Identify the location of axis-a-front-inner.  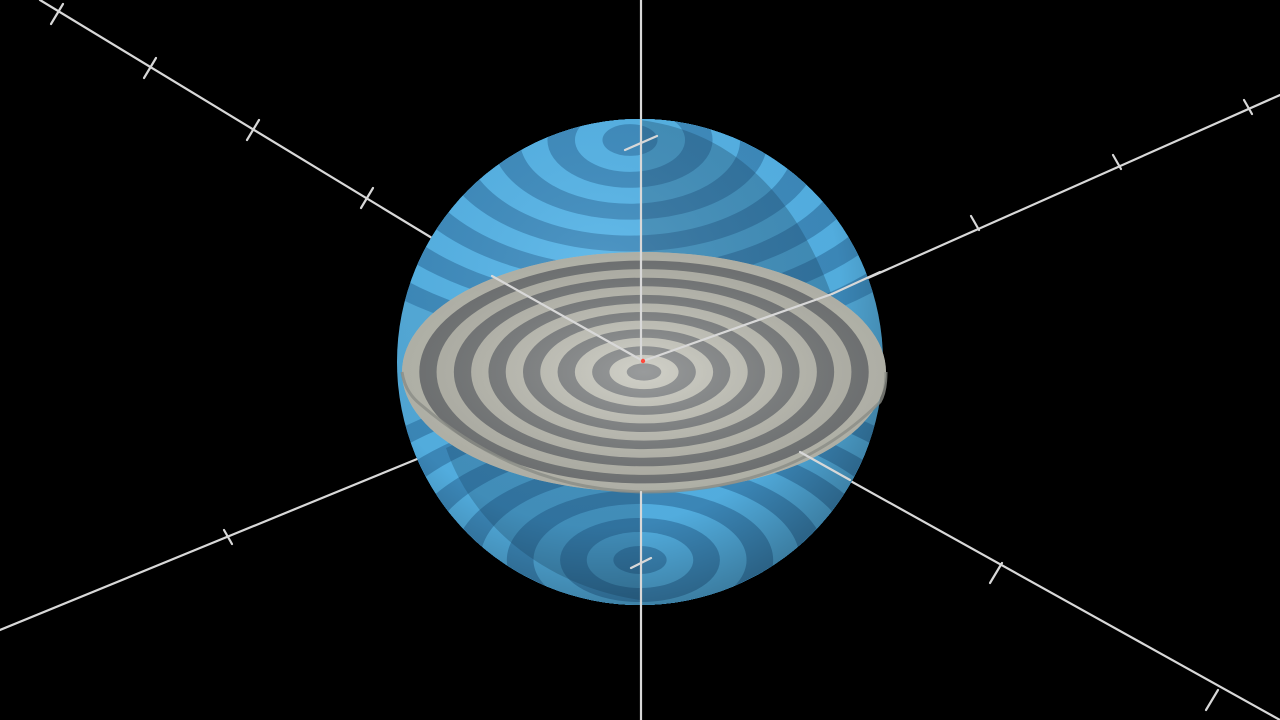
(567, 318).